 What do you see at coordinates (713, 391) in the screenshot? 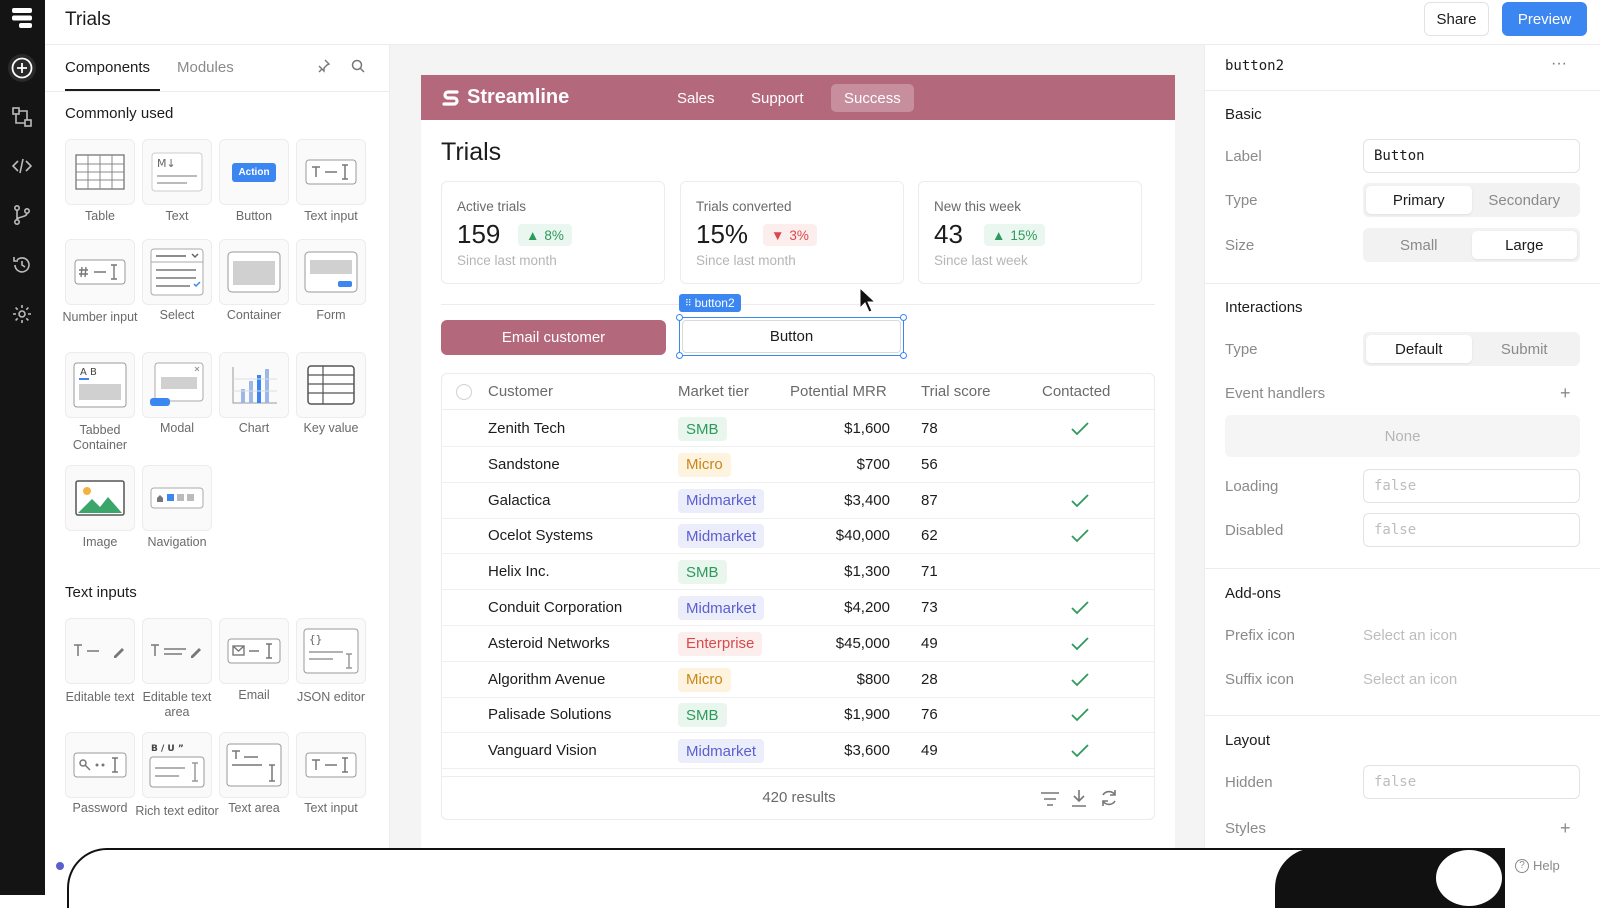
I see `column-header: Market tier` at bounding box center [713, 391].